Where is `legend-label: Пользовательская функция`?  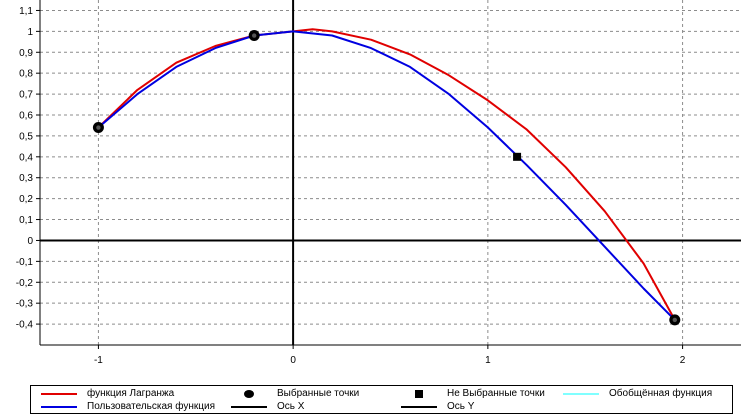 legend-label: Пользовательская функция is located at coordinates (151, 406).